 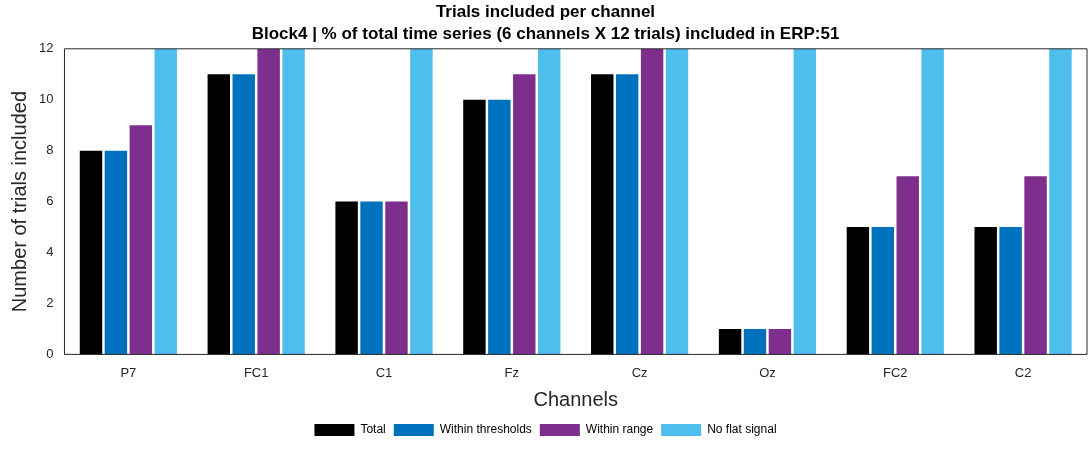 What do you see at coordinates (50, 252) in the screenshot?
I see `y-tick-label: 4` at bounding box center [50, 252].